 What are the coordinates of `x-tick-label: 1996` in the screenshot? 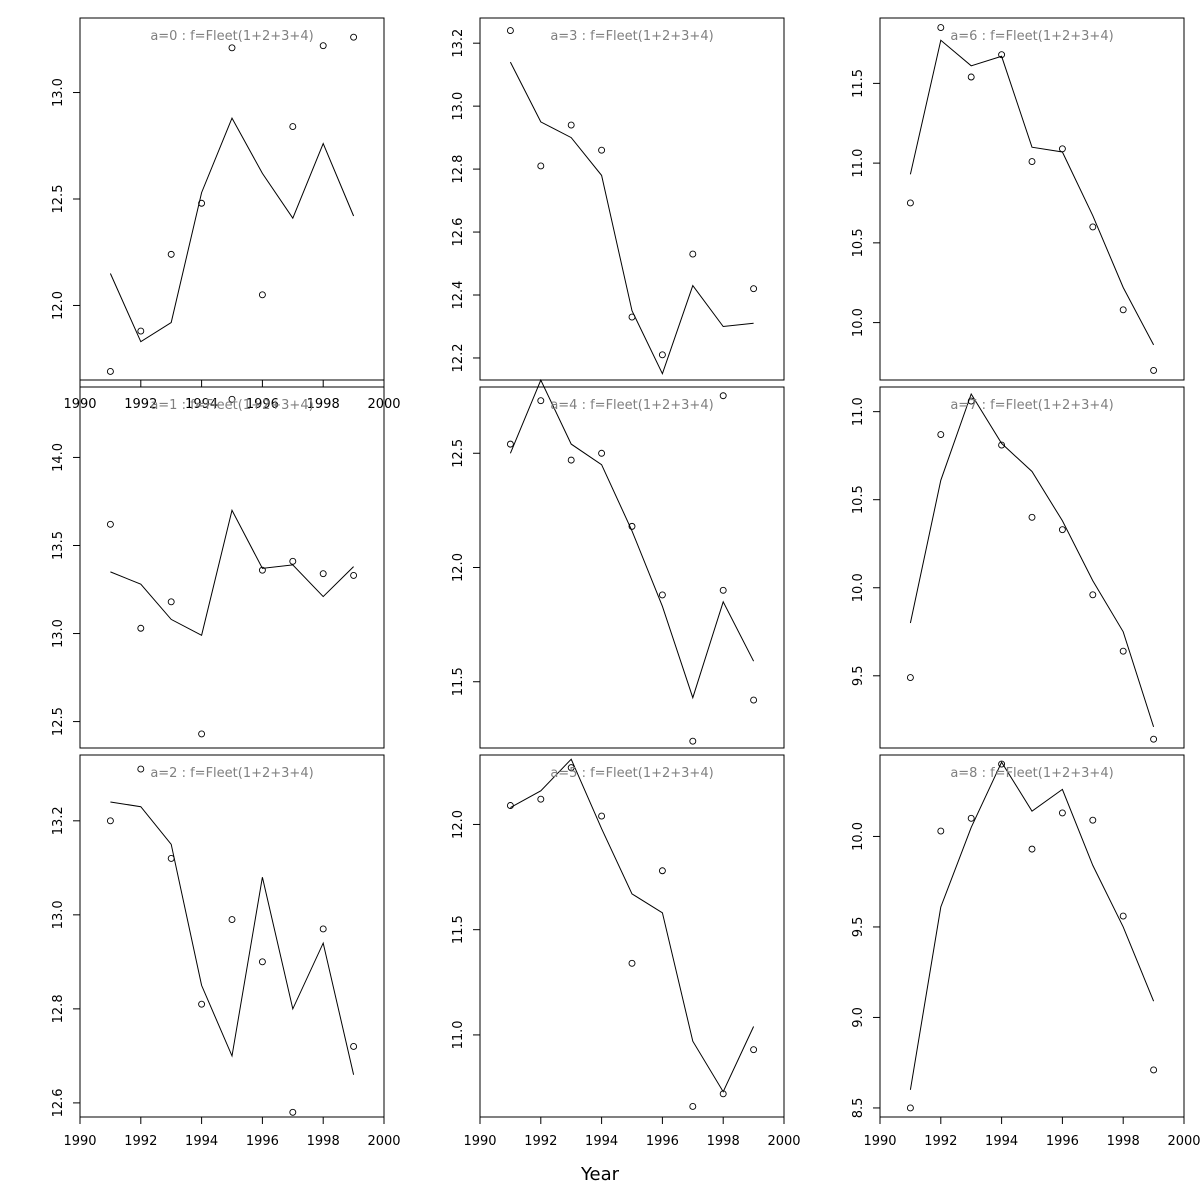 It's located at (262, 1141).